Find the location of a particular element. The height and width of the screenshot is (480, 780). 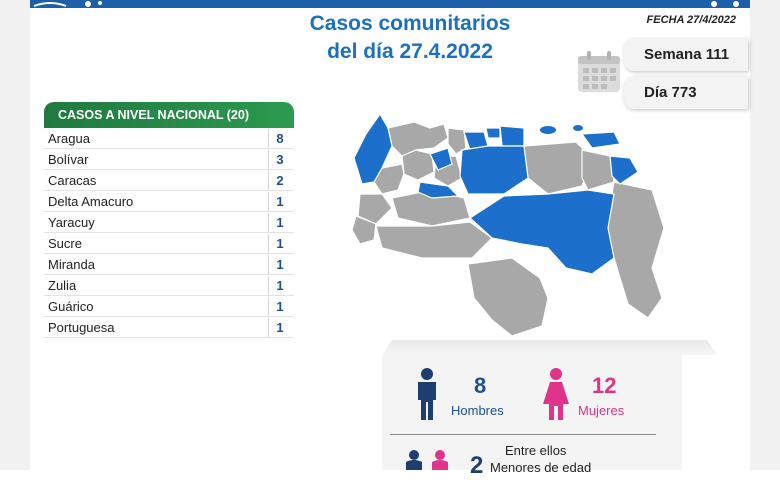

table-row: Yaracuy 1 is located at coordinates (169, 222).